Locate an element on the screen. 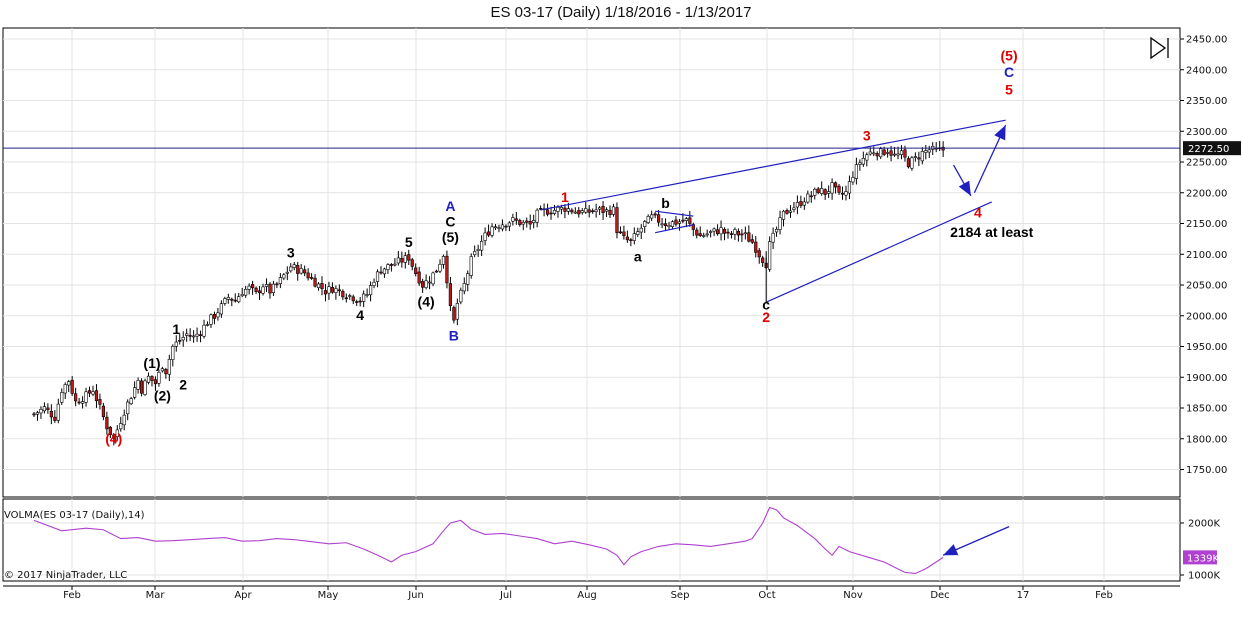 The height and width of the screenshot is (626, 1242). x-tick-label: May is located at coordinates (328, 595).